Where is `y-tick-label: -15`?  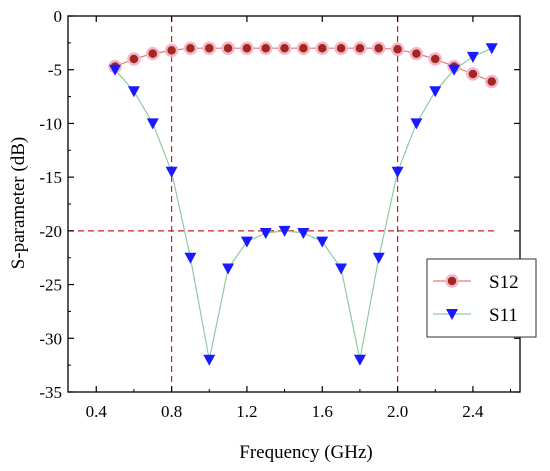
y-tick-label: -15 is located at coordinates (50, 177).